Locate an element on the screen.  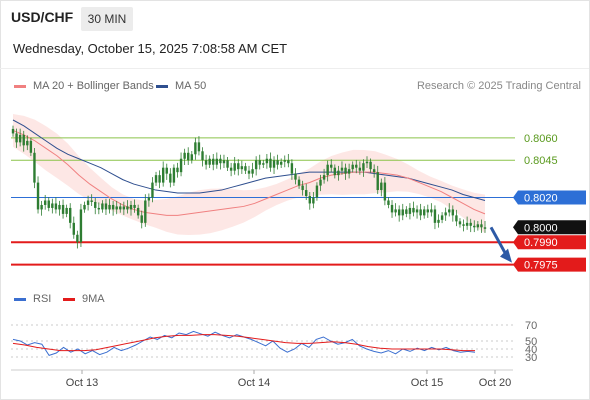
rsi-series-RSI is located at coordinates (244, 343).